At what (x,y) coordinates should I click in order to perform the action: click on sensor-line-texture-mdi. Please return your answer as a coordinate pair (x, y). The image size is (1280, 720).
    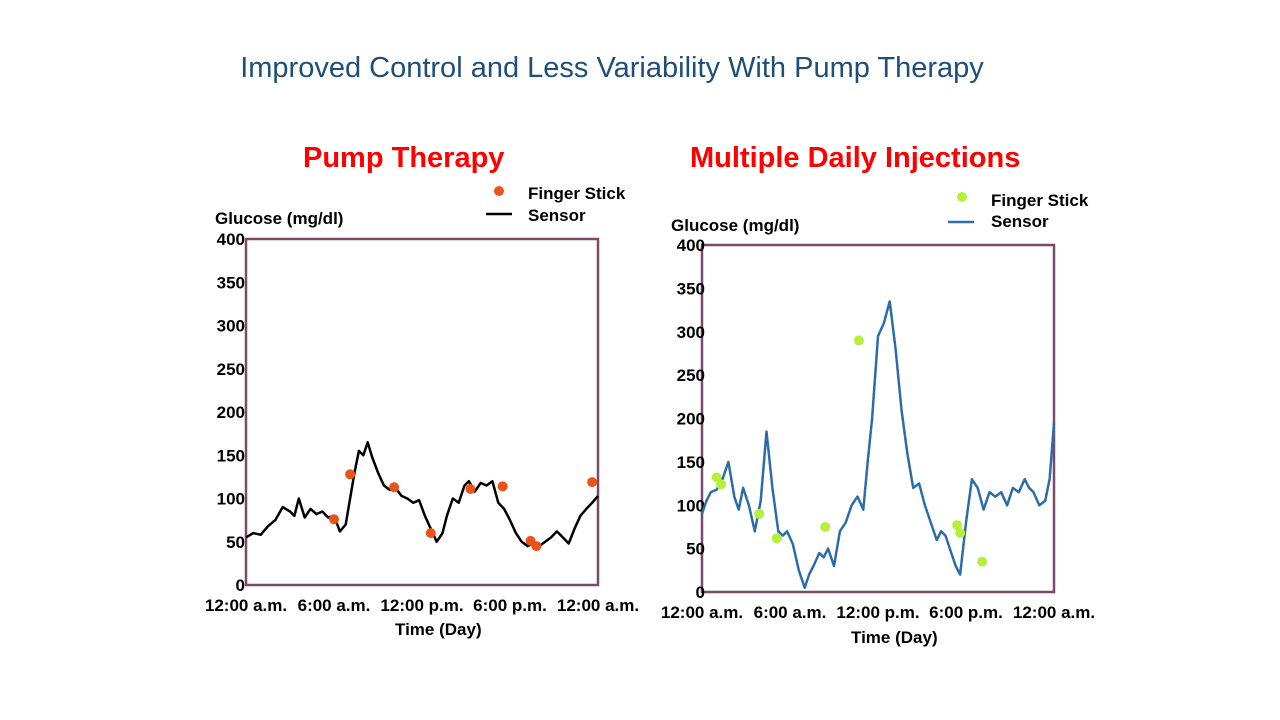
    Looking at the image, I should click on (878, 445).